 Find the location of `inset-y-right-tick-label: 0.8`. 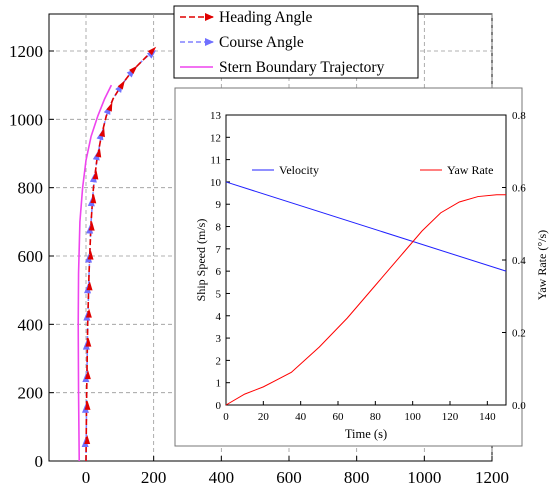

inset-y-right-tick-label: 0.8 is located at coordinates (519, 116).